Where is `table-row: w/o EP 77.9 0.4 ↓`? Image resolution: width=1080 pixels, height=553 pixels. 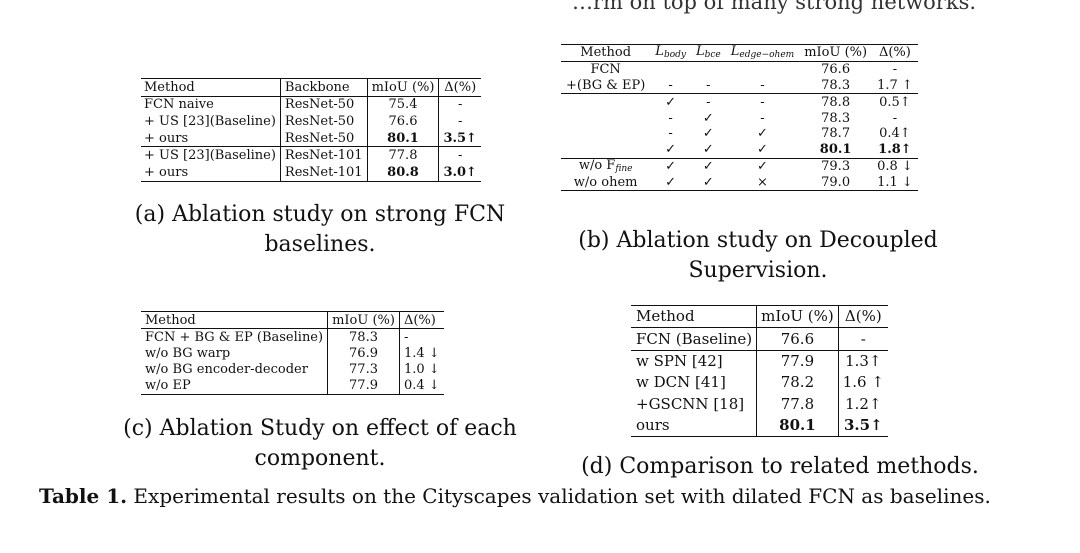 table-row: w/o EP 77.9 0.4 ↓ is located at coordinates (292, 386).